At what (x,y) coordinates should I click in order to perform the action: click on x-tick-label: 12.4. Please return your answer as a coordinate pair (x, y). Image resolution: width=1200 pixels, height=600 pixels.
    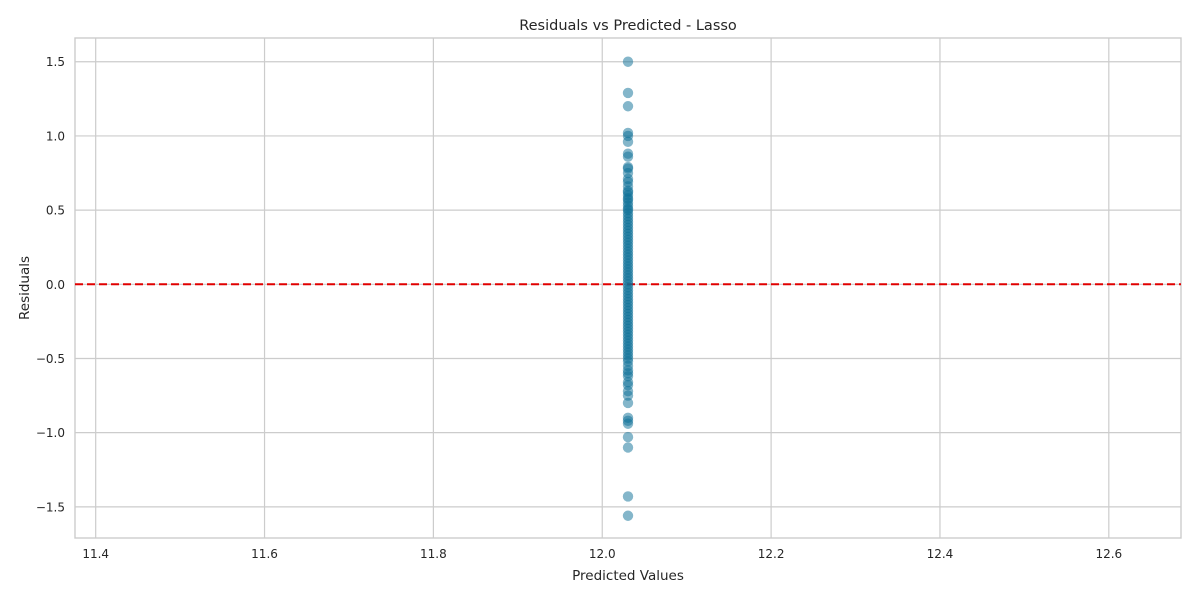
    Looking at the image, I should click on (940, 554).